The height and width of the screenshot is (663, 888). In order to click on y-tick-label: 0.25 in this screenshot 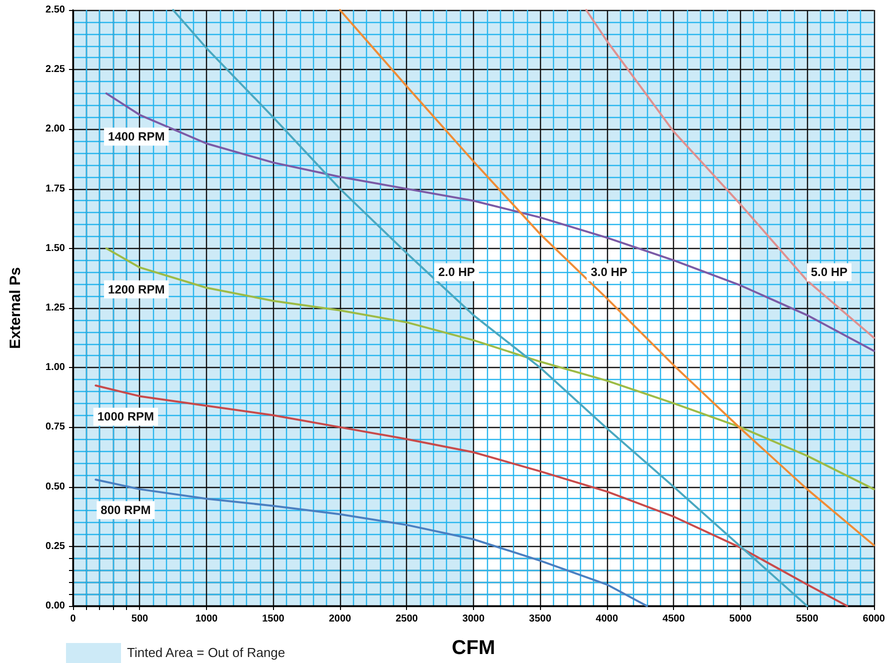, I will do `click(56, 546)`.